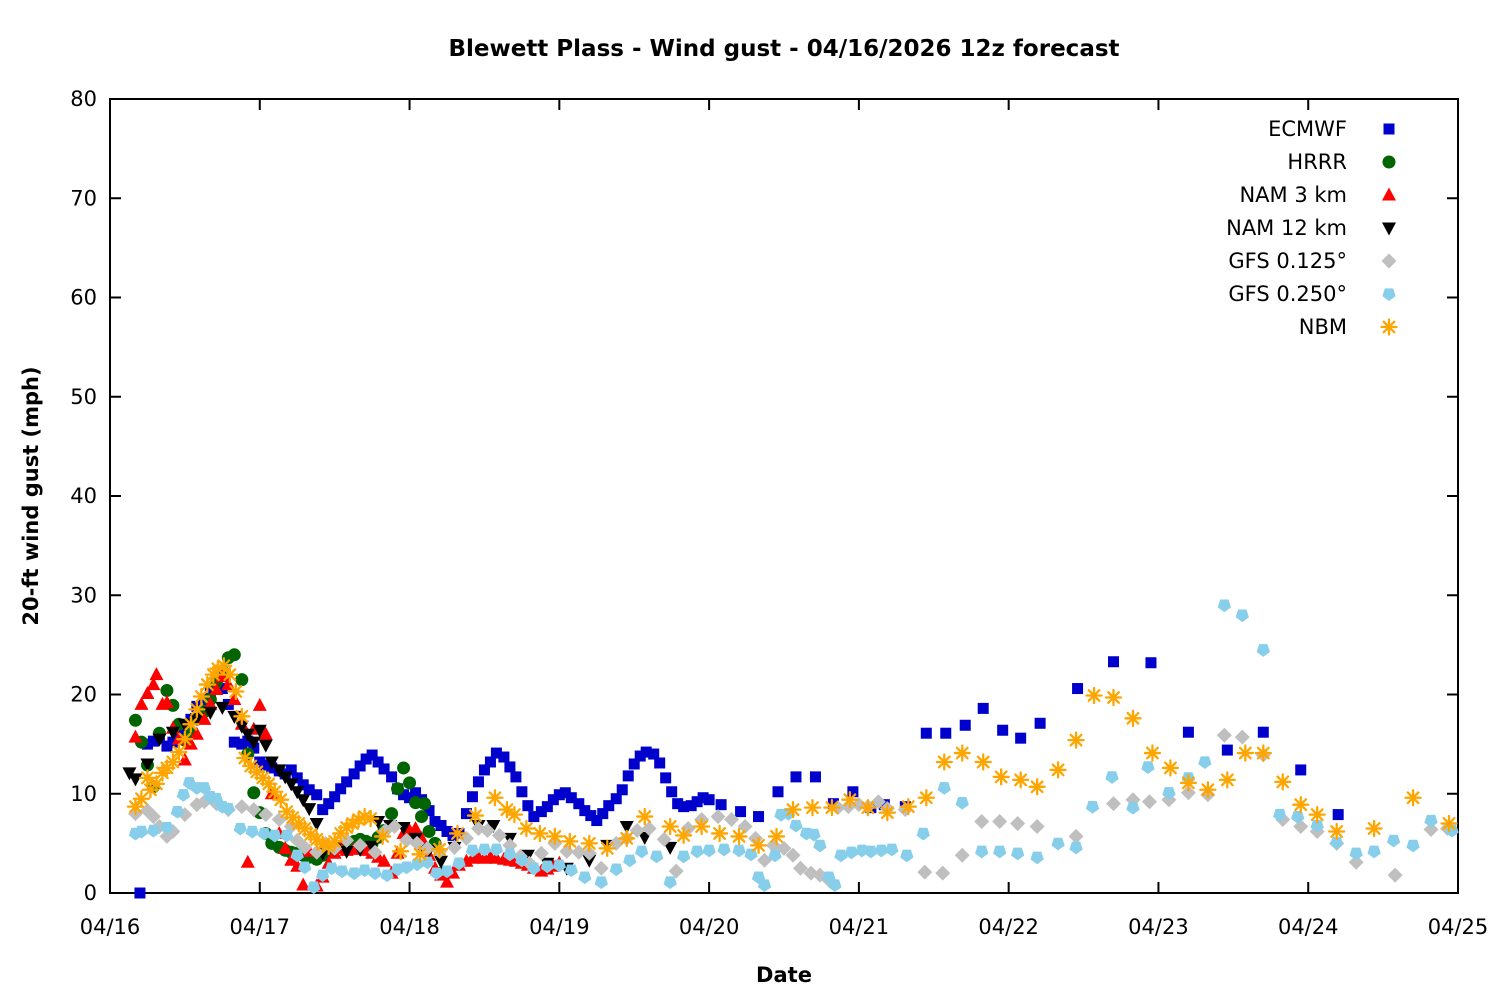 The image size is (1500, 1000). What do you see at coordinates (1389, 128) in the screenshot?
I see `ecmwf-marker-icon` at bounding box center [1389, 128].